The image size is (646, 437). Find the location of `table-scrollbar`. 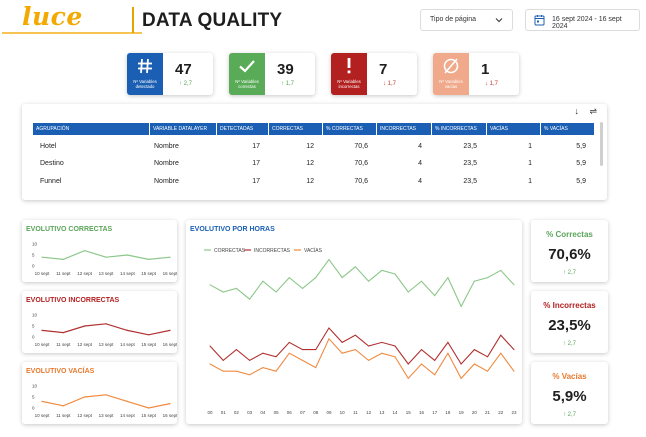

table-scrollbar is located at coordinates (601, 144).